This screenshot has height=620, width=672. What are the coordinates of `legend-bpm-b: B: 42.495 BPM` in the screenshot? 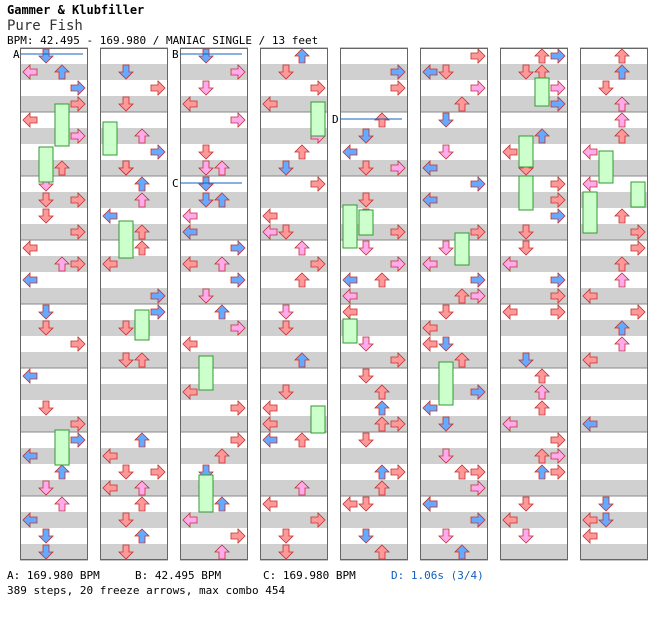 It's located at (178, 575).